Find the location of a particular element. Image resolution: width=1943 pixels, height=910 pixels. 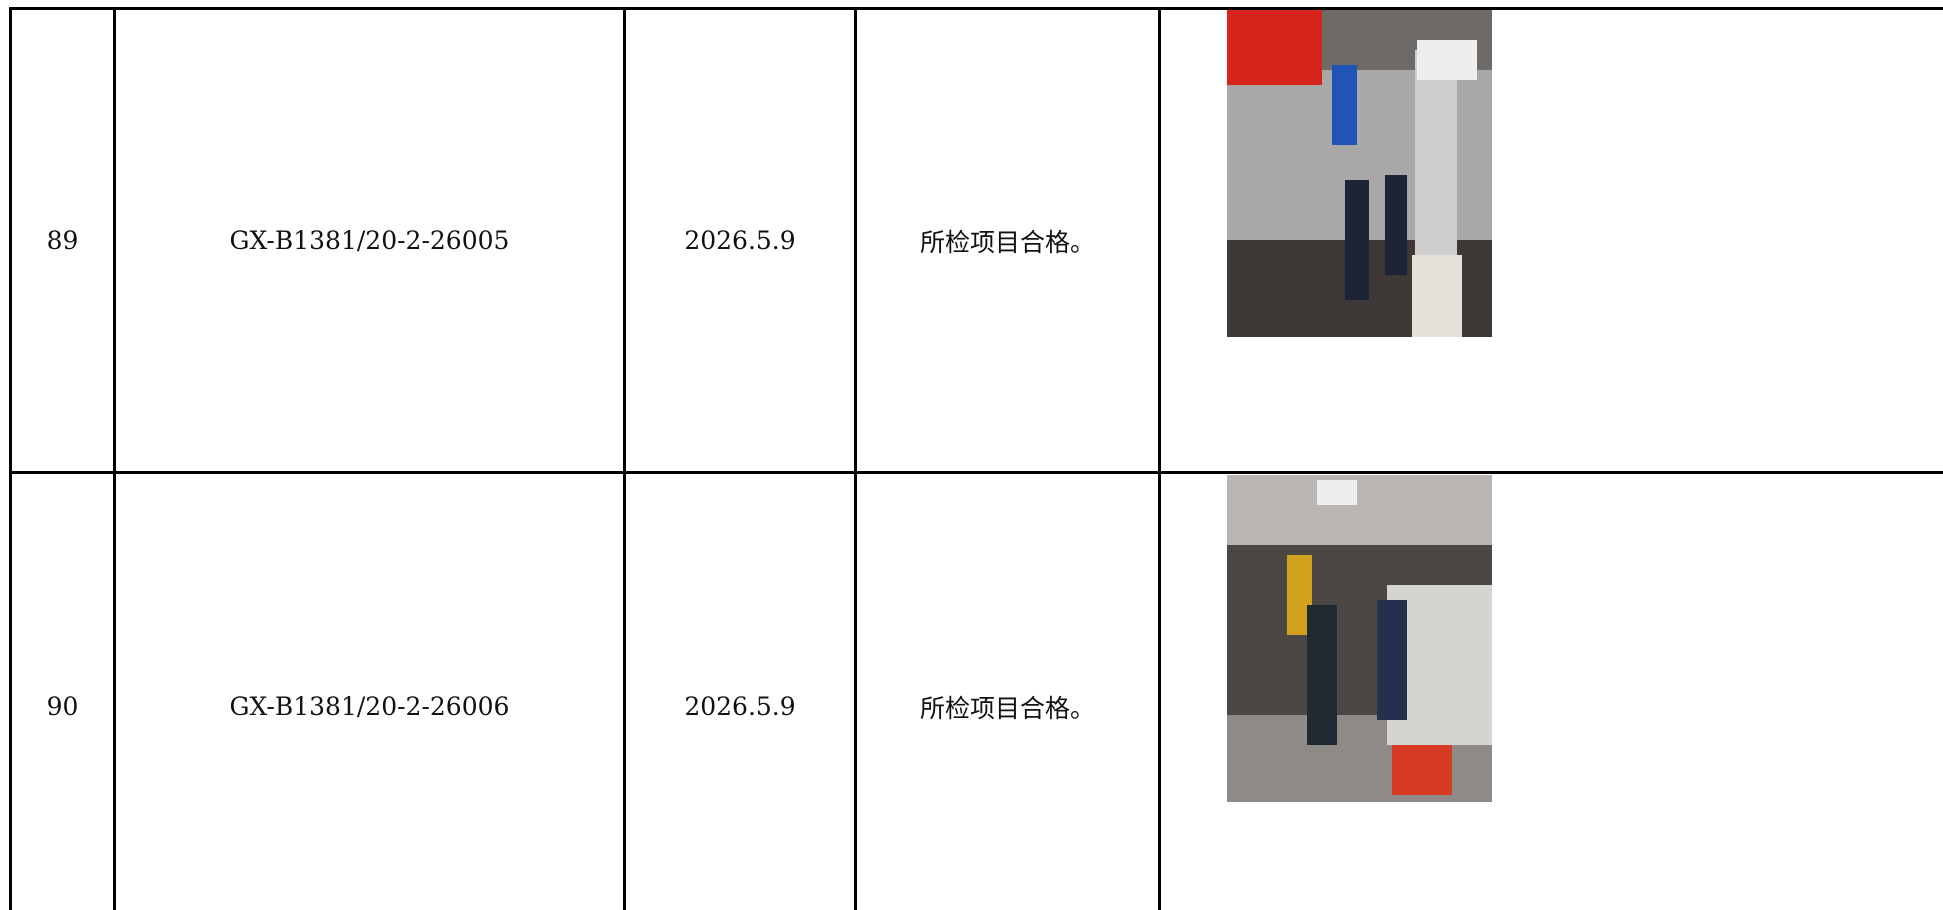

row-number: 89 is located at coordinates (62, 240).